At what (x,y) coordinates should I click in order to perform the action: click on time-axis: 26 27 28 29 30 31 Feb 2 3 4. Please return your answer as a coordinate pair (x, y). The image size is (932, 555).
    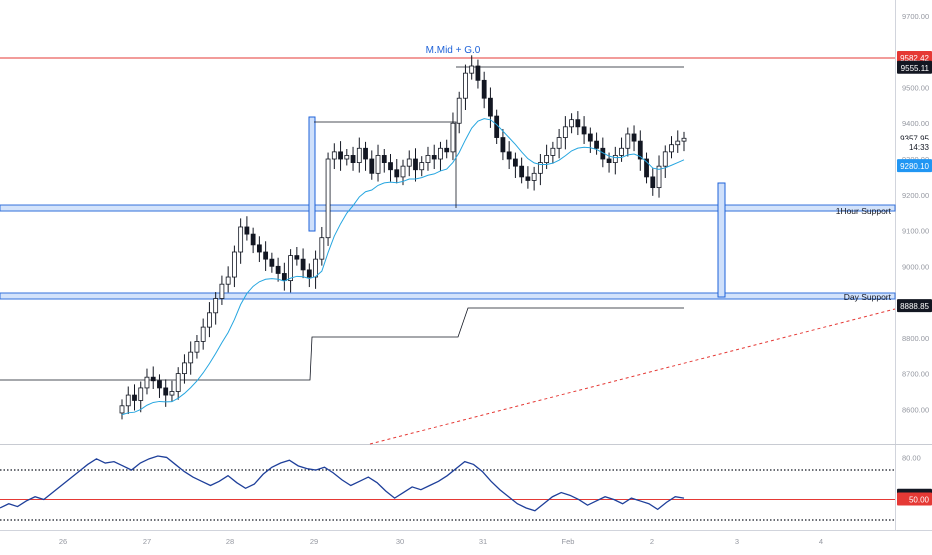
    Looking at the image, I should click on (441, 541).